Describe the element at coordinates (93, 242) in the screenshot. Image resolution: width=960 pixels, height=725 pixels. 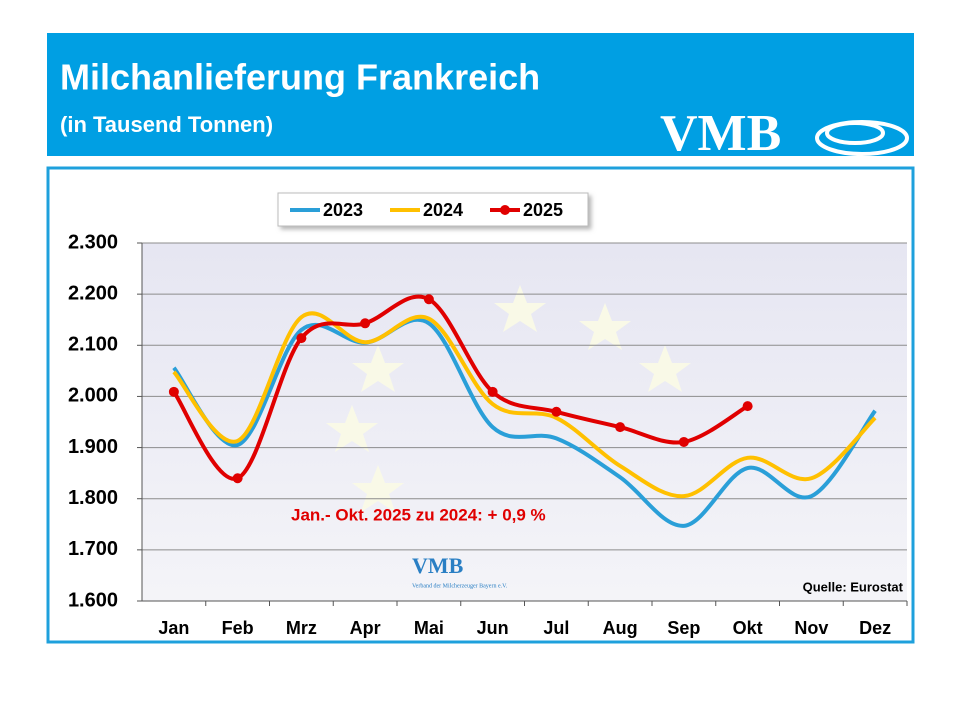
I see `y-tick-label: 2.300` at that location.